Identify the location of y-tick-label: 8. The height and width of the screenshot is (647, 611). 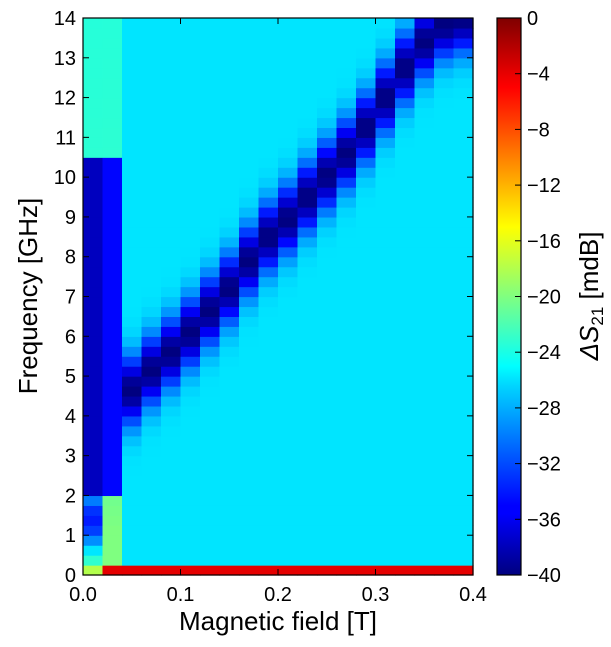
(70, 258).